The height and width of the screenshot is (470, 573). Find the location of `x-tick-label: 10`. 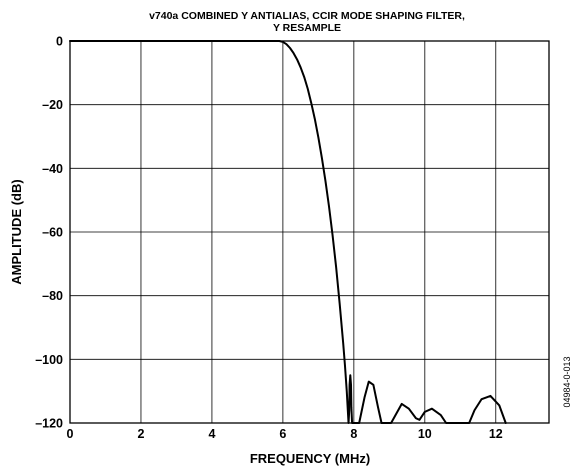

x-tick-label: 10 is located at coordinates (425, 434).